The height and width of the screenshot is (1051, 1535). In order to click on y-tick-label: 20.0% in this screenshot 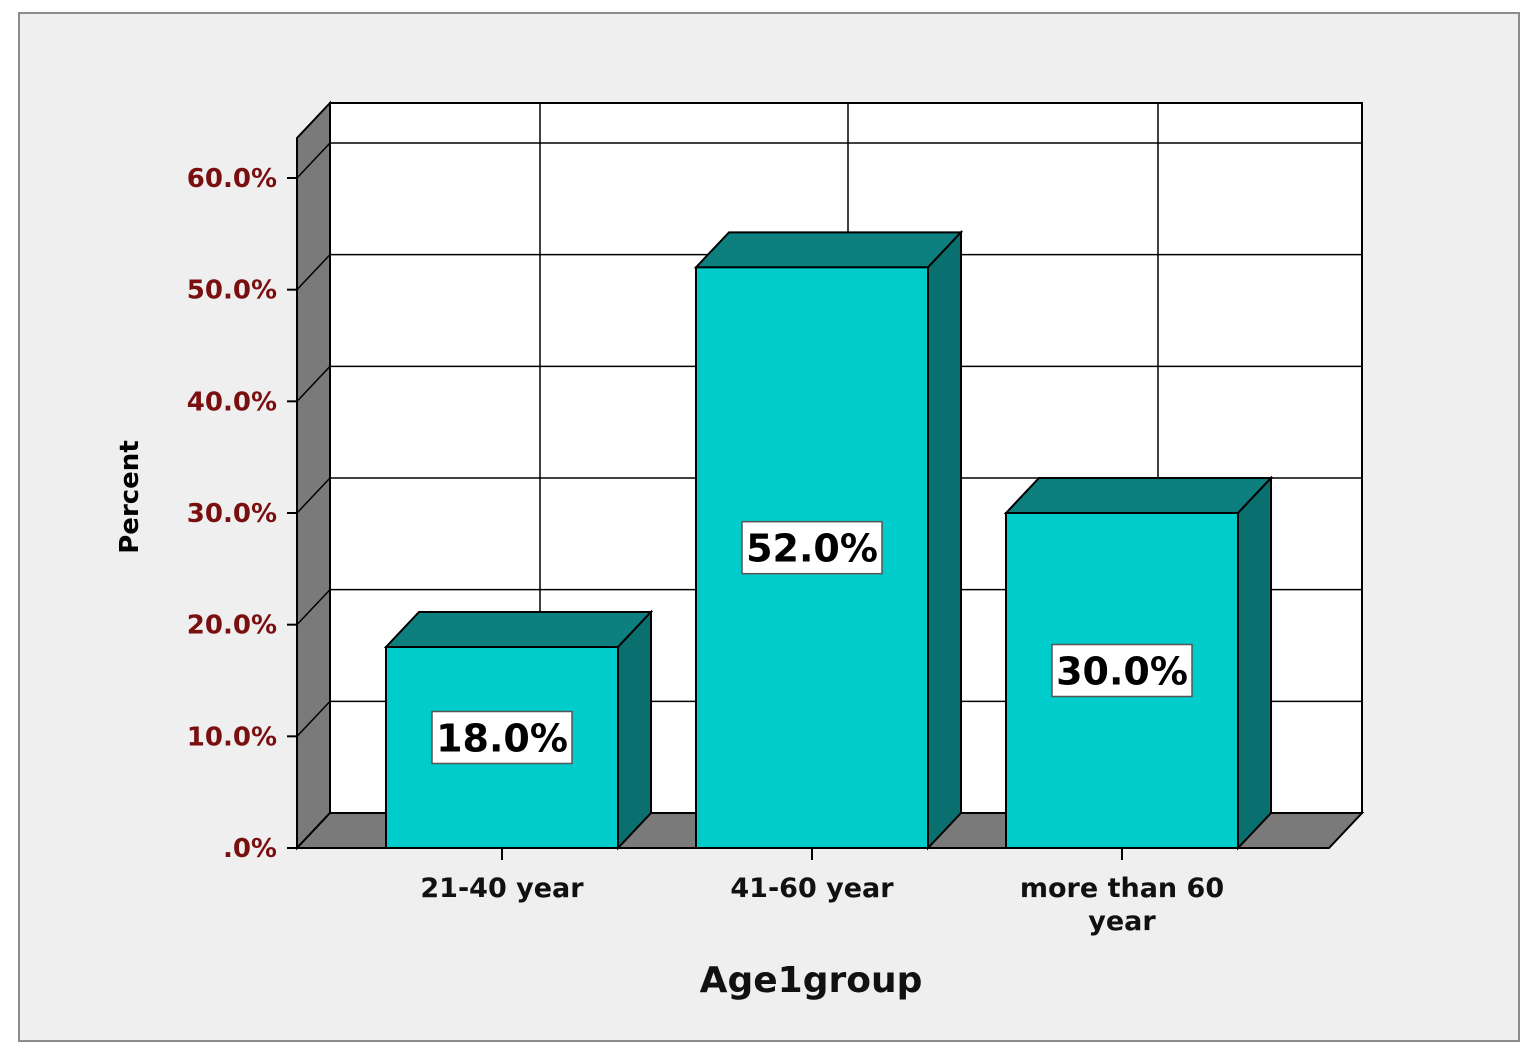, I will do `click(232, 626)`.